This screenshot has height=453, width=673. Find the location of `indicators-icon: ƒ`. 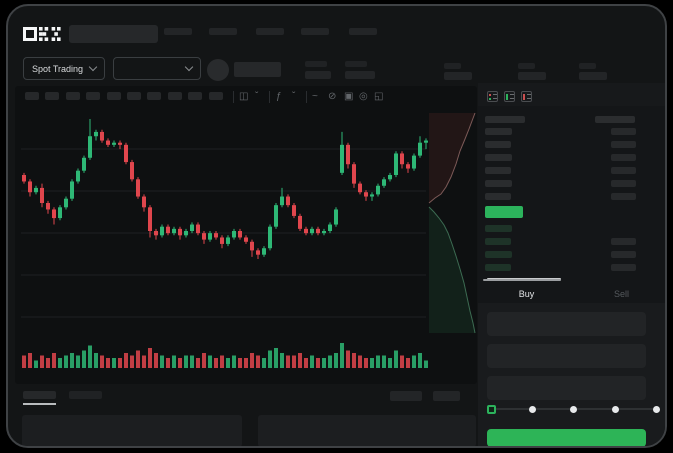

indicators-icon: ƒ is located at coordinates (279, 96).